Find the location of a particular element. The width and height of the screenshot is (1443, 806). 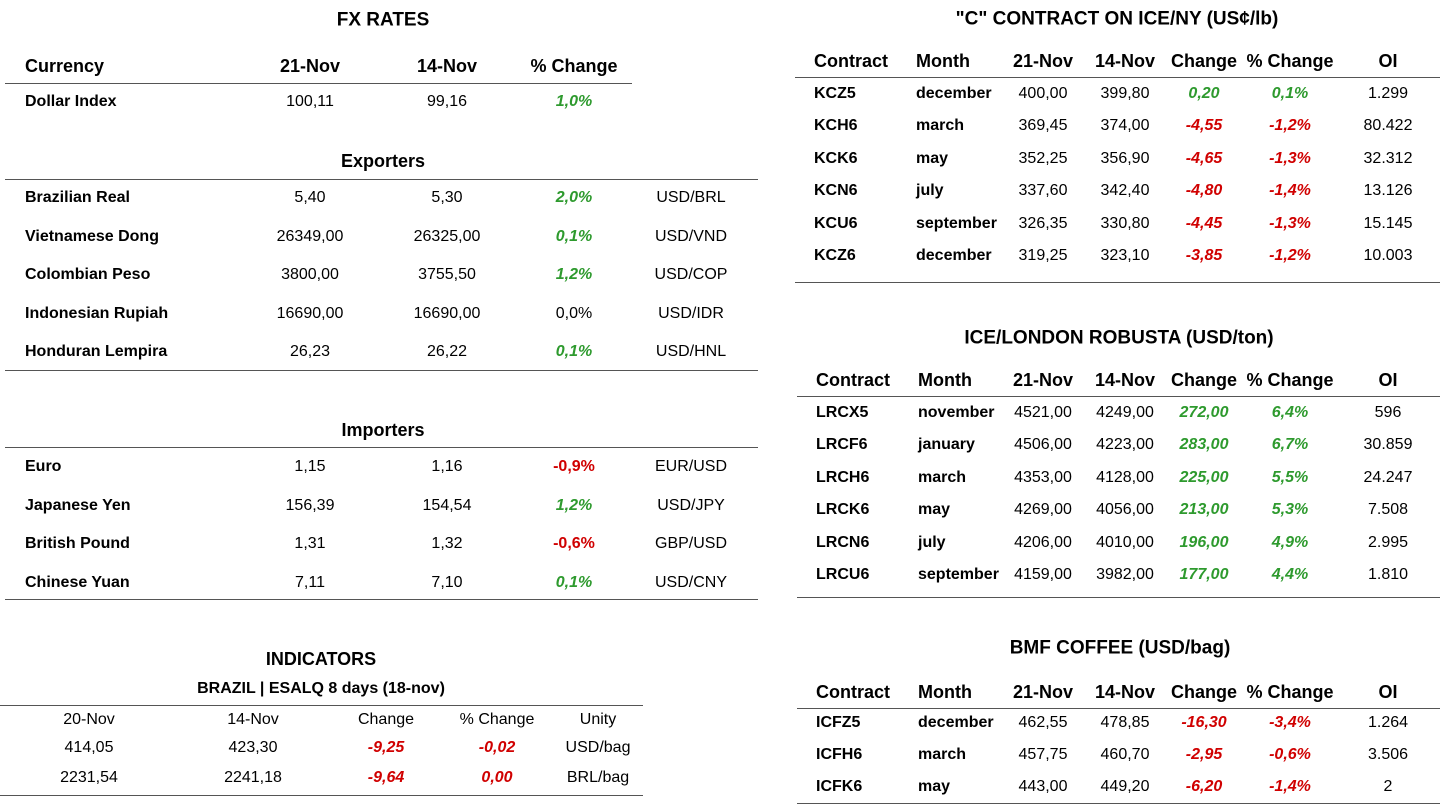

table-cell: 356,90 is located at coordinates (1125, 158).